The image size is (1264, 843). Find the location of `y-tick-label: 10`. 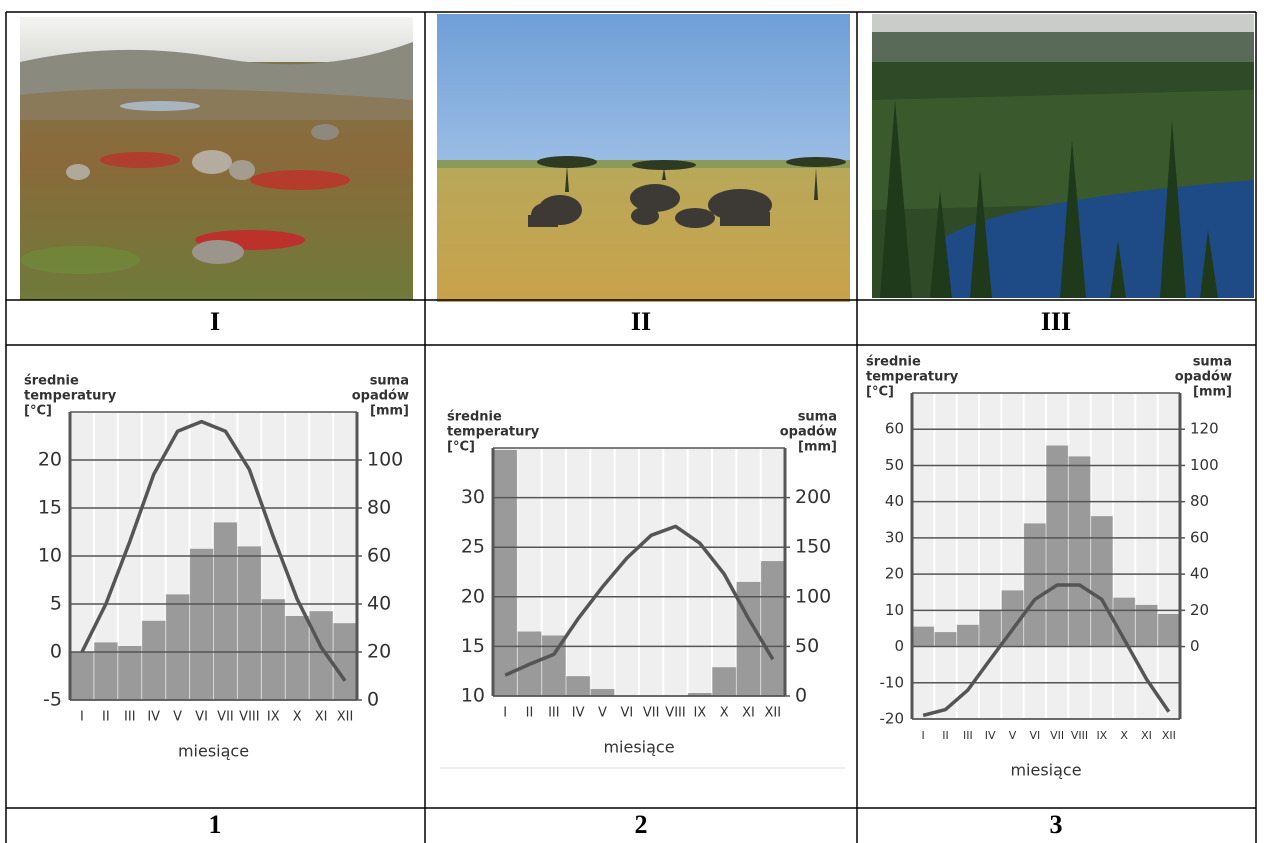

y-tick-label: 10 is located at coordinates (50, 556).